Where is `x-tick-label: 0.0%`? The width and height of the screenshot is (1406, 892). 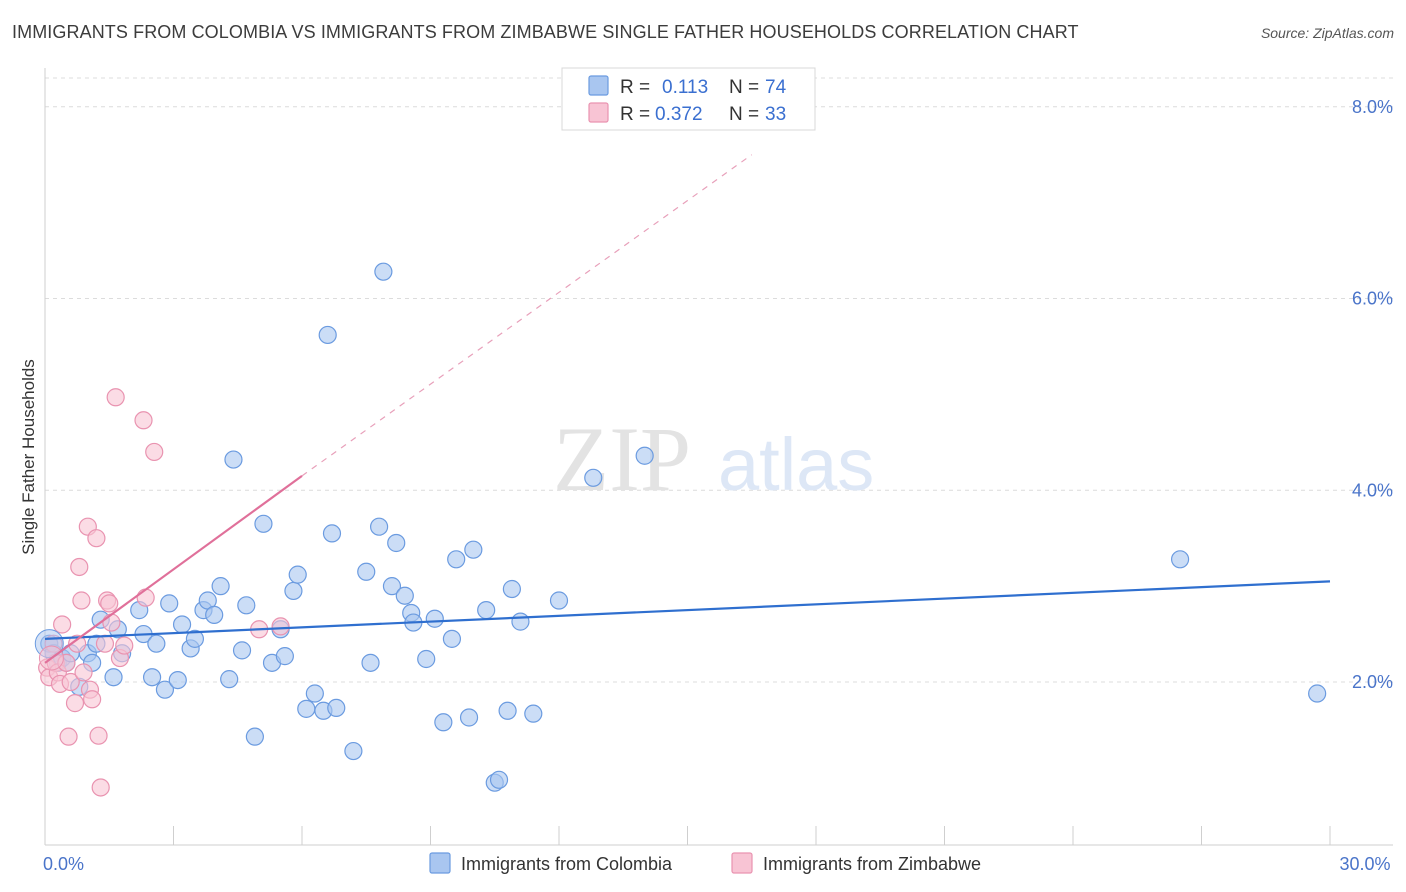 x-tick-label: 0.0% is located at coordinates (63, 864).